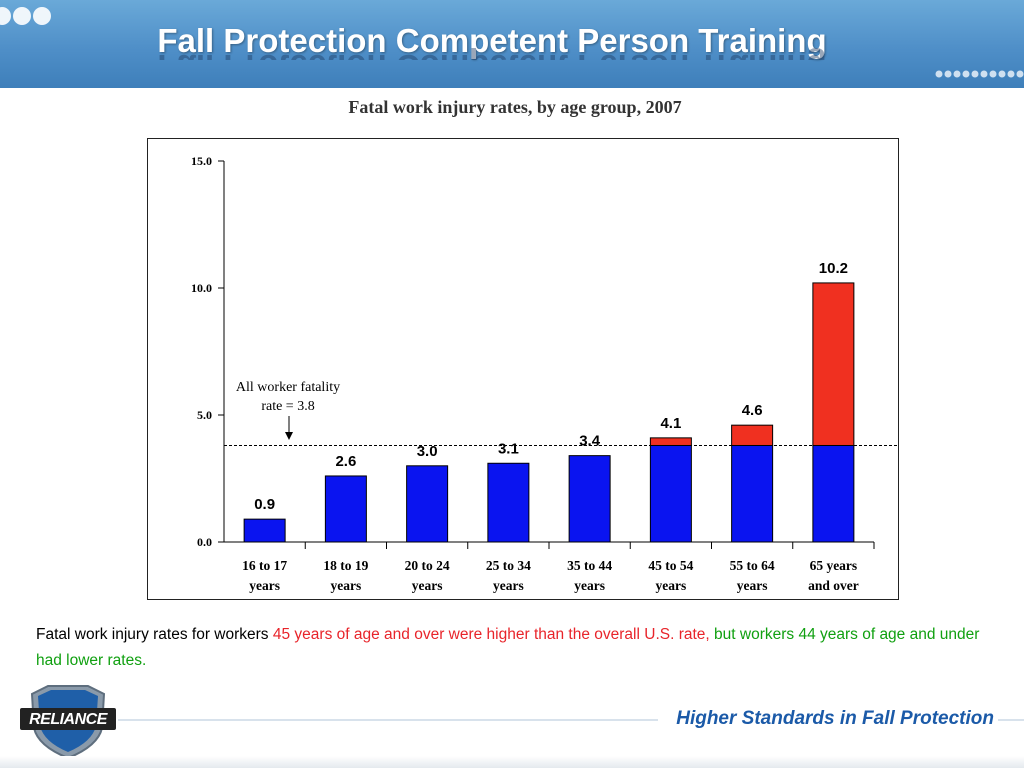 The image size is (1024, 768). Describe the element at coordinates (388, 720) in the screenshot. I see `footer-divider` at that location.